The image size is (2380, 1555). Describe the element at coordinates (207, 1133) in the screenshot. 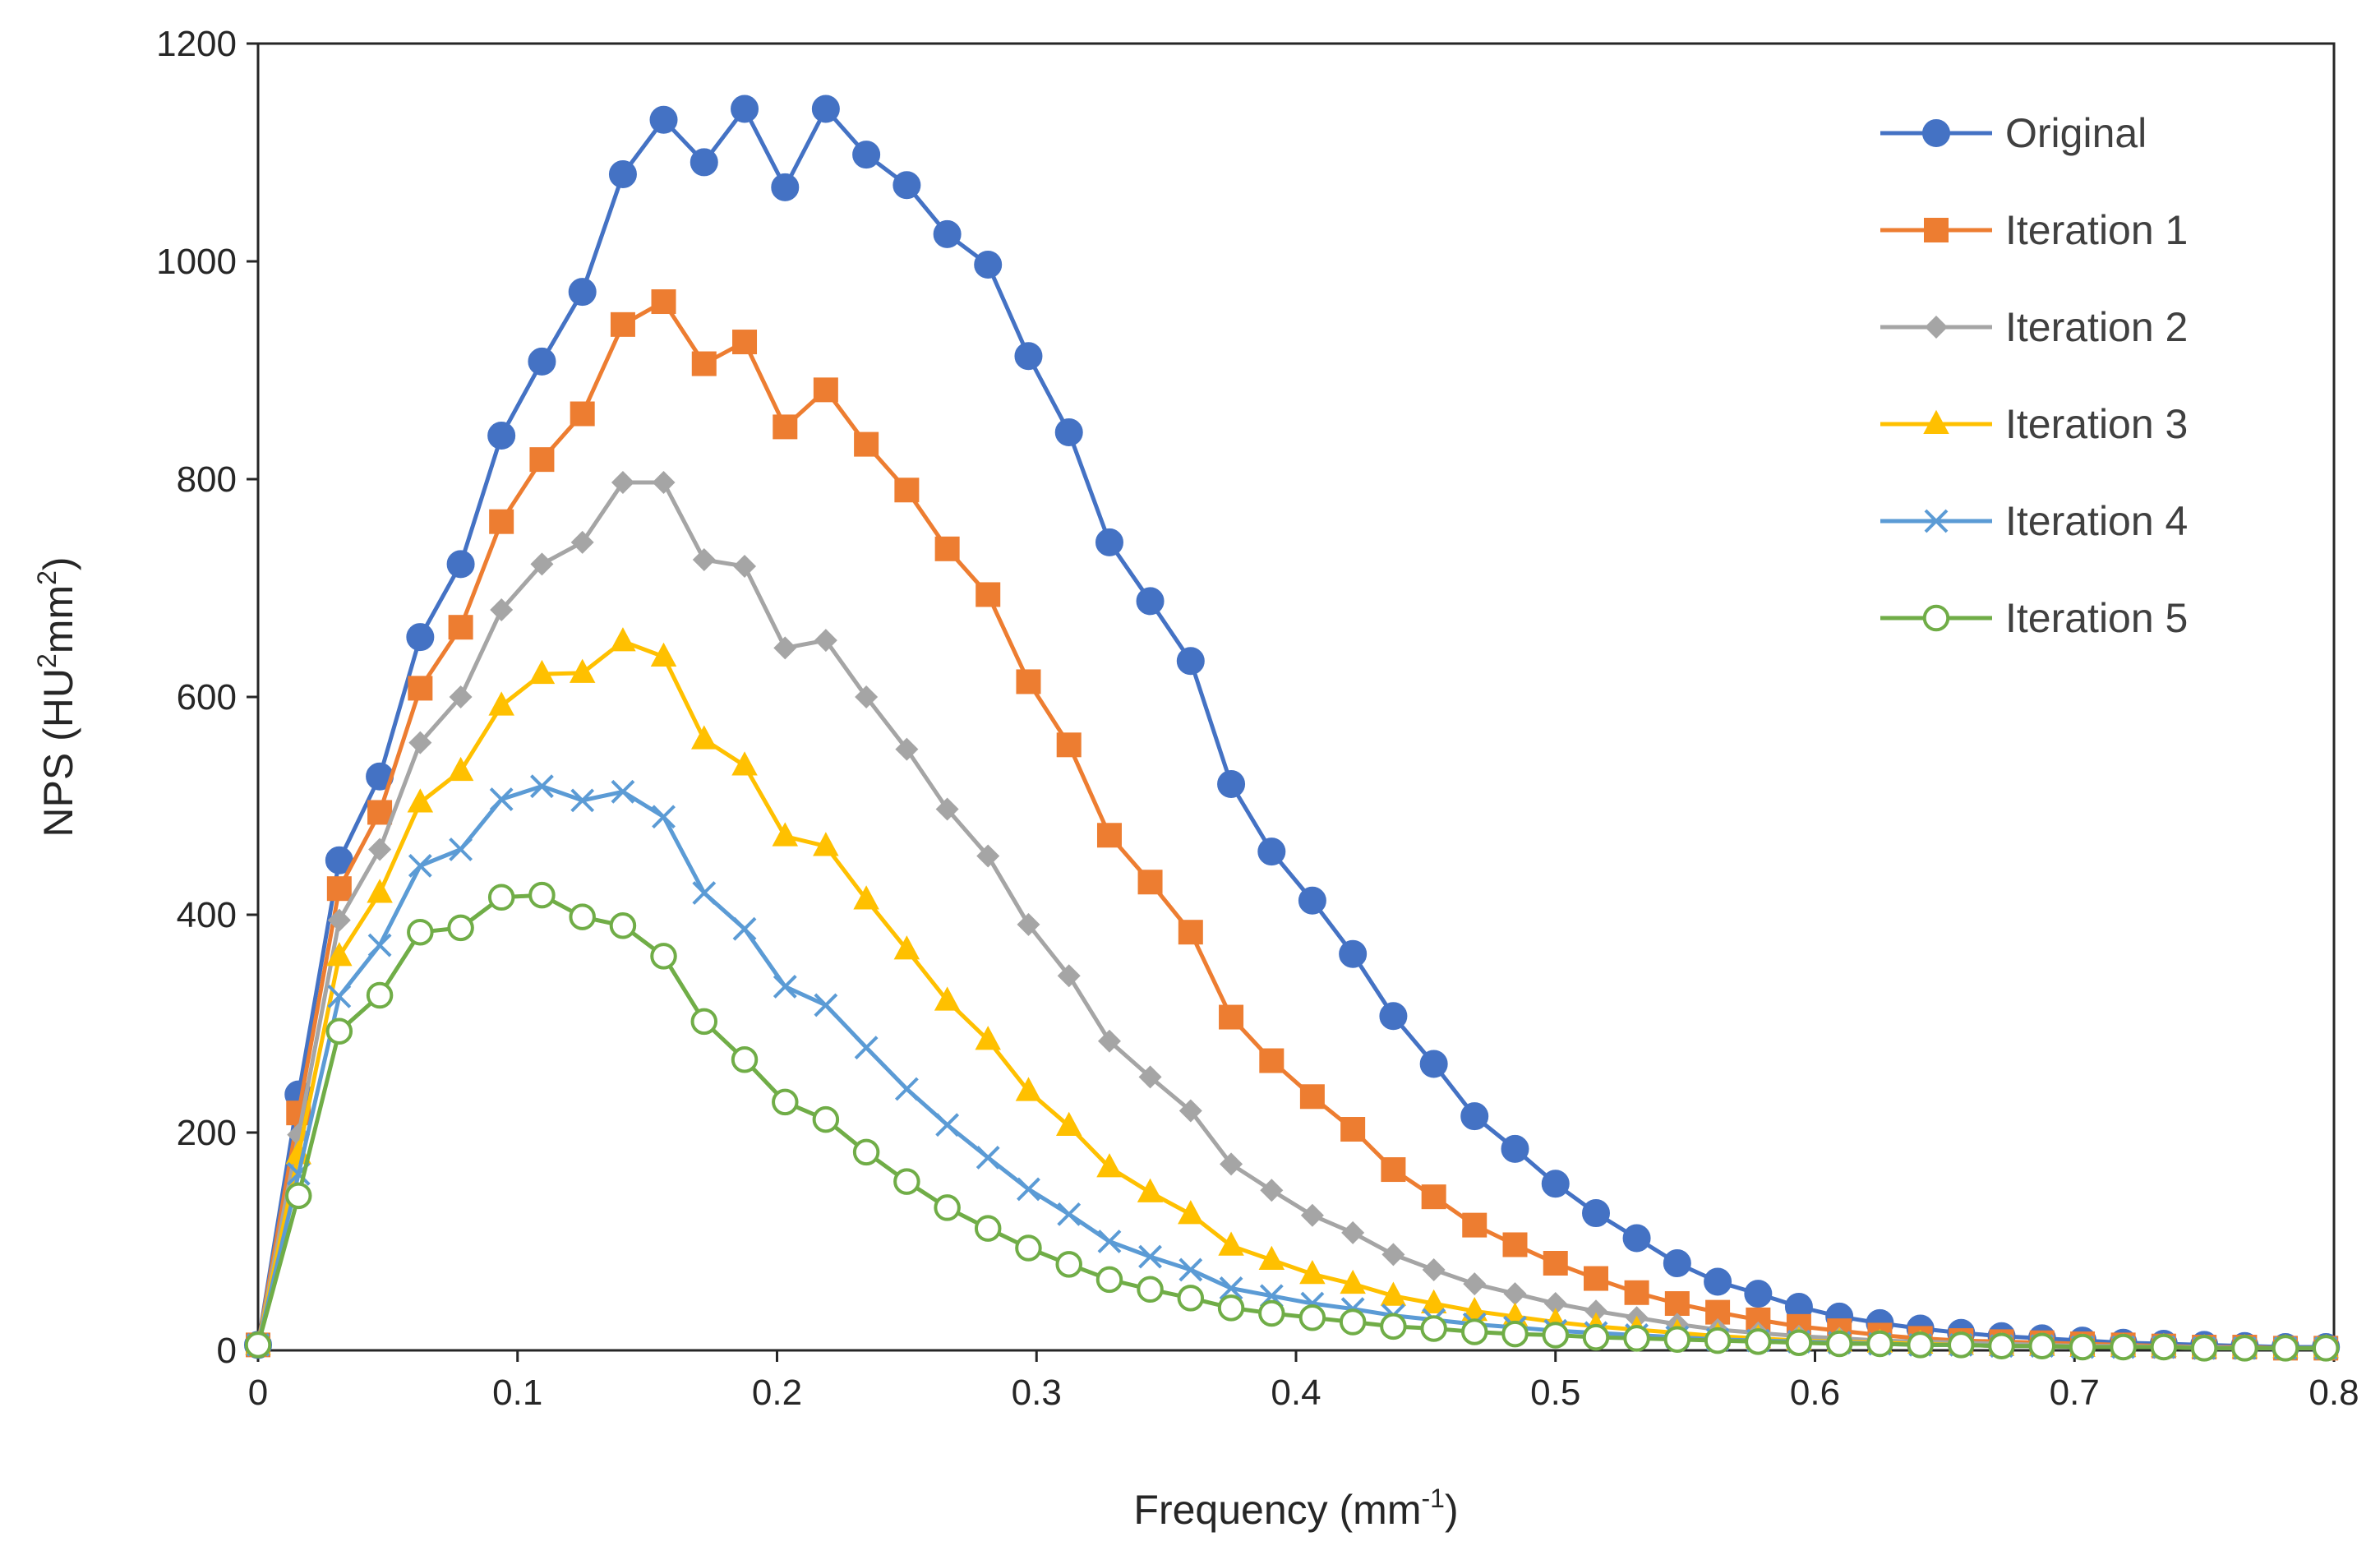

I see `y-tick-label: 200` at that location.